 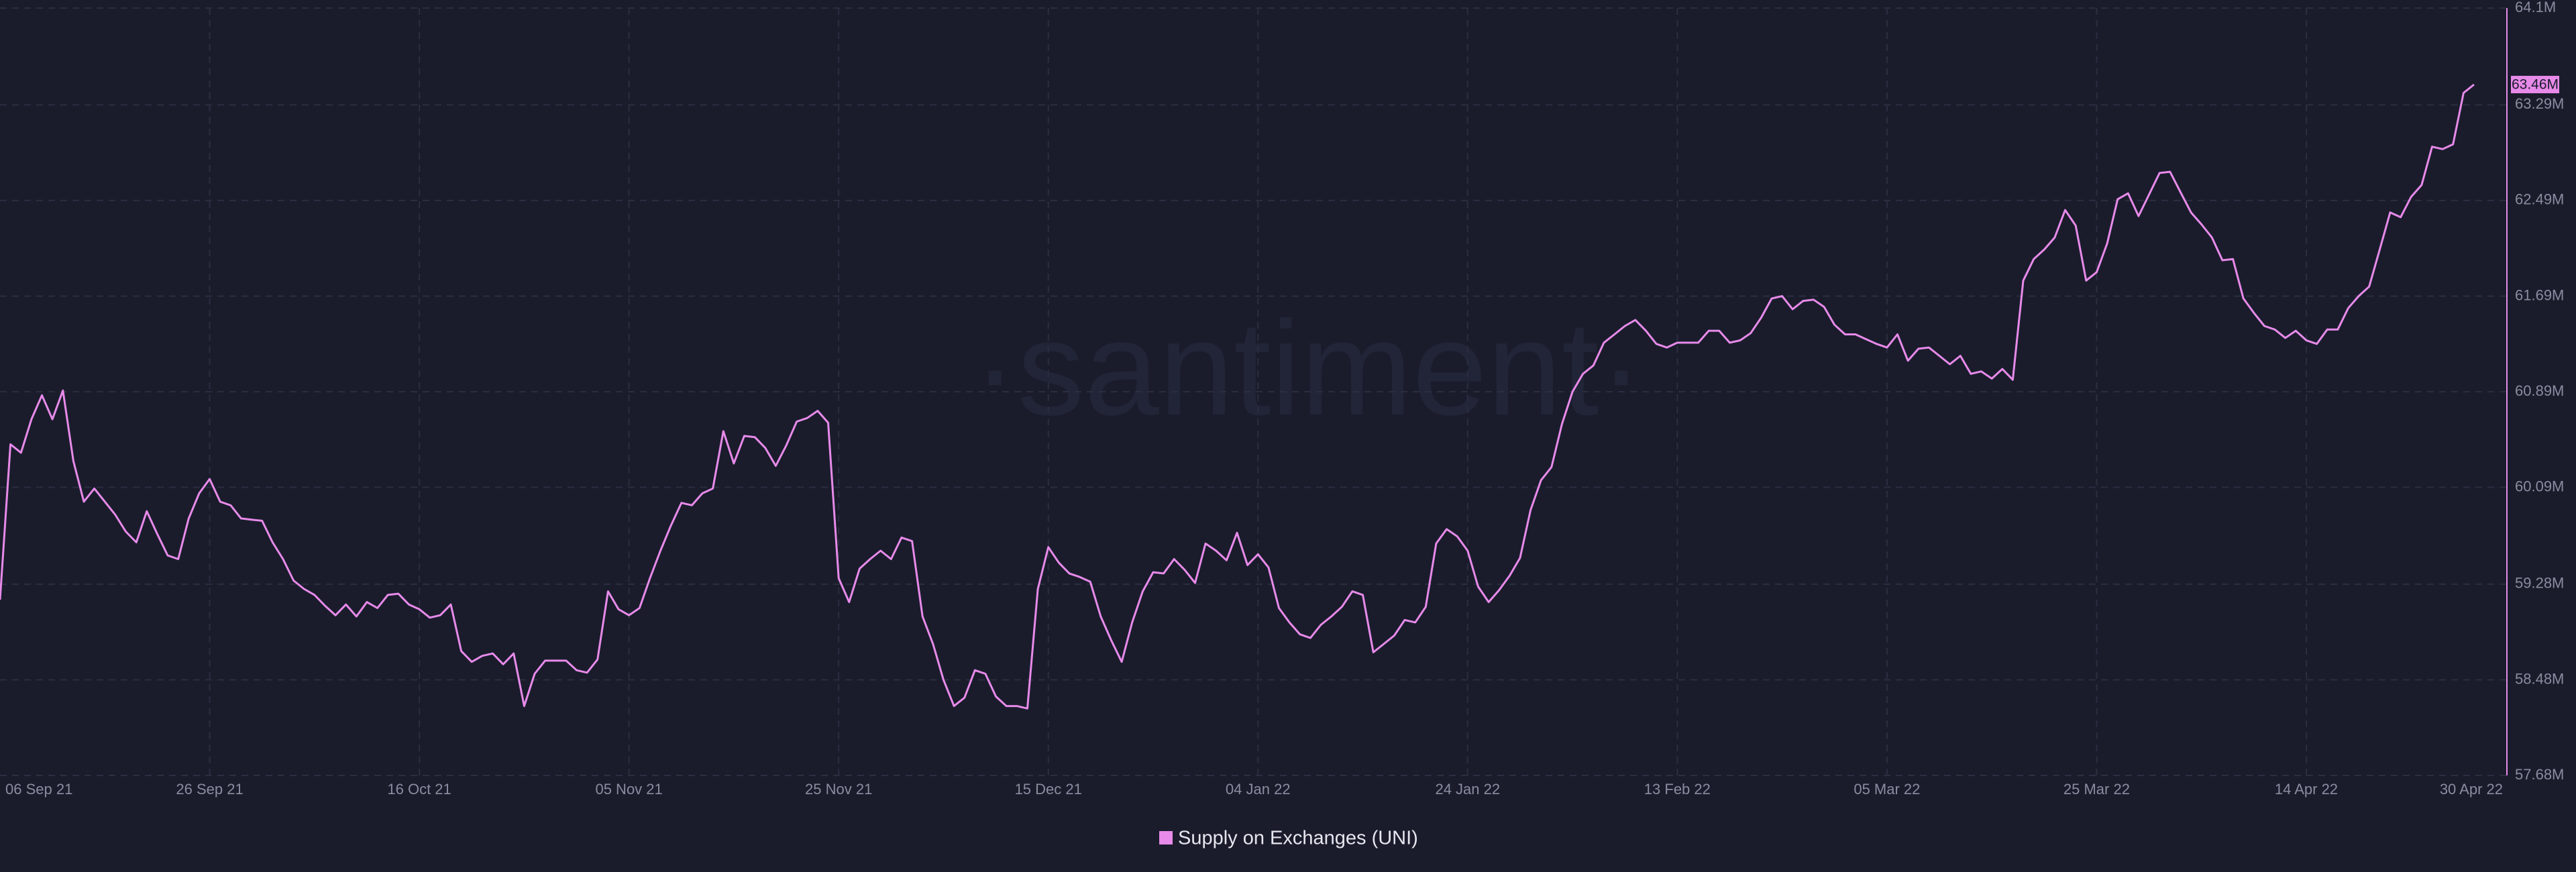 What do you see at coordinates (2539, 679) in the screenshot?
I see `y-tick-label: 58.48M` at bounding box center [2539, 679].